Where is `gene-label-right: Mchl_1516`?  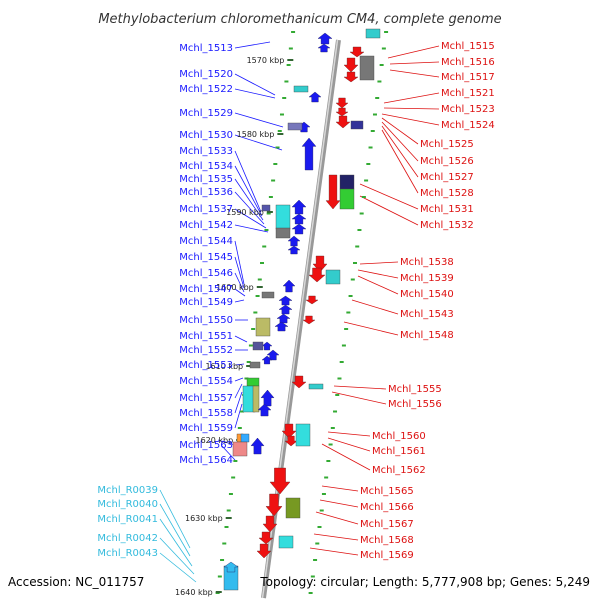 gene-label-right: Mchl_1516 is located at coordinates (468, 62).